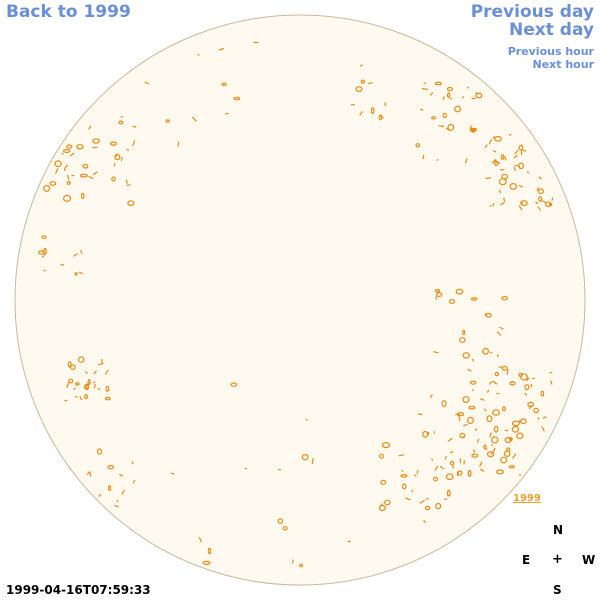  I want to click on previous-day-link: Previous day, so click(532, 12).